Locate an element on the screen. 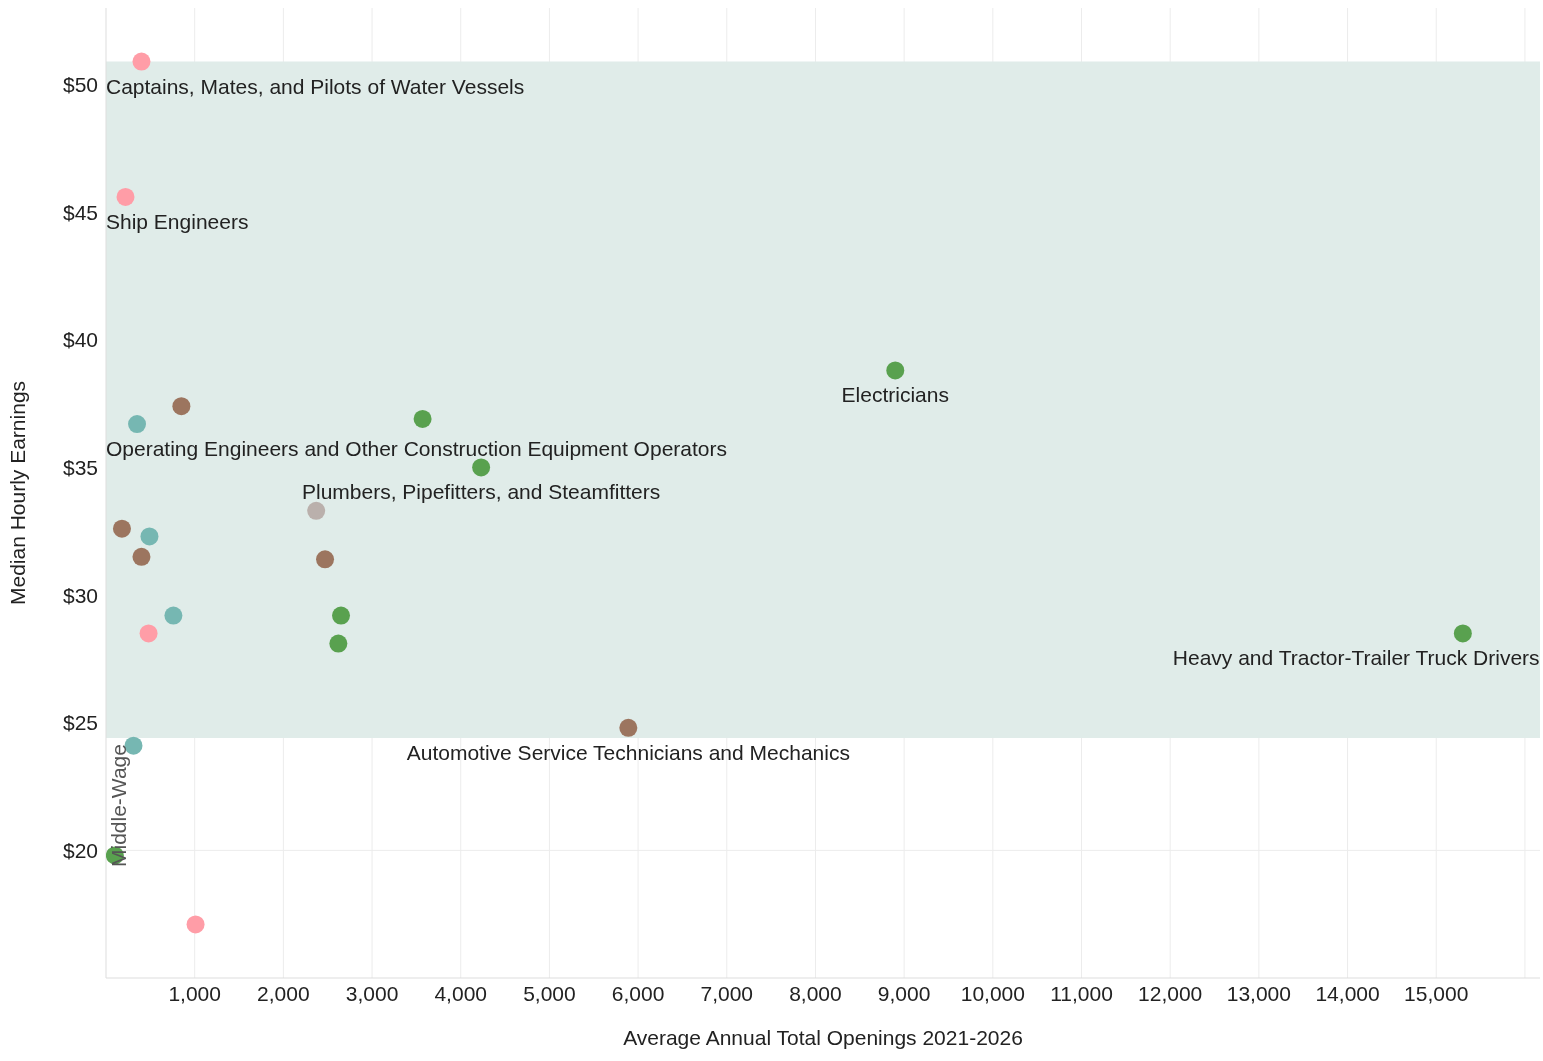 Image resolution: width=1543 pixels, height=1061 pixels. y-tick-label: $50 is located at coordinates (80, 85).